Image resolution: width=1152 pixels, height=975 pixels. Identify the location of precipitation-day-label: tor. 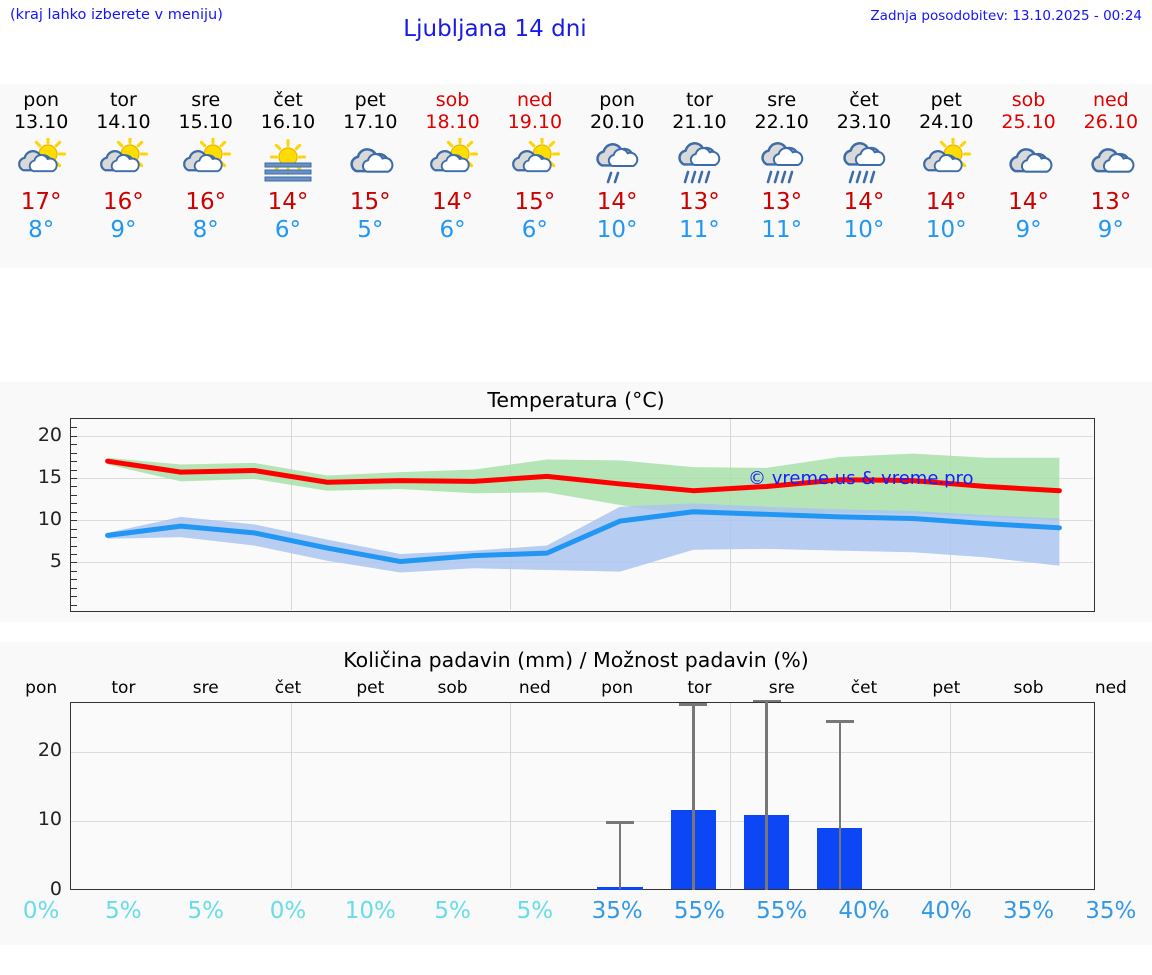
(699, 688).